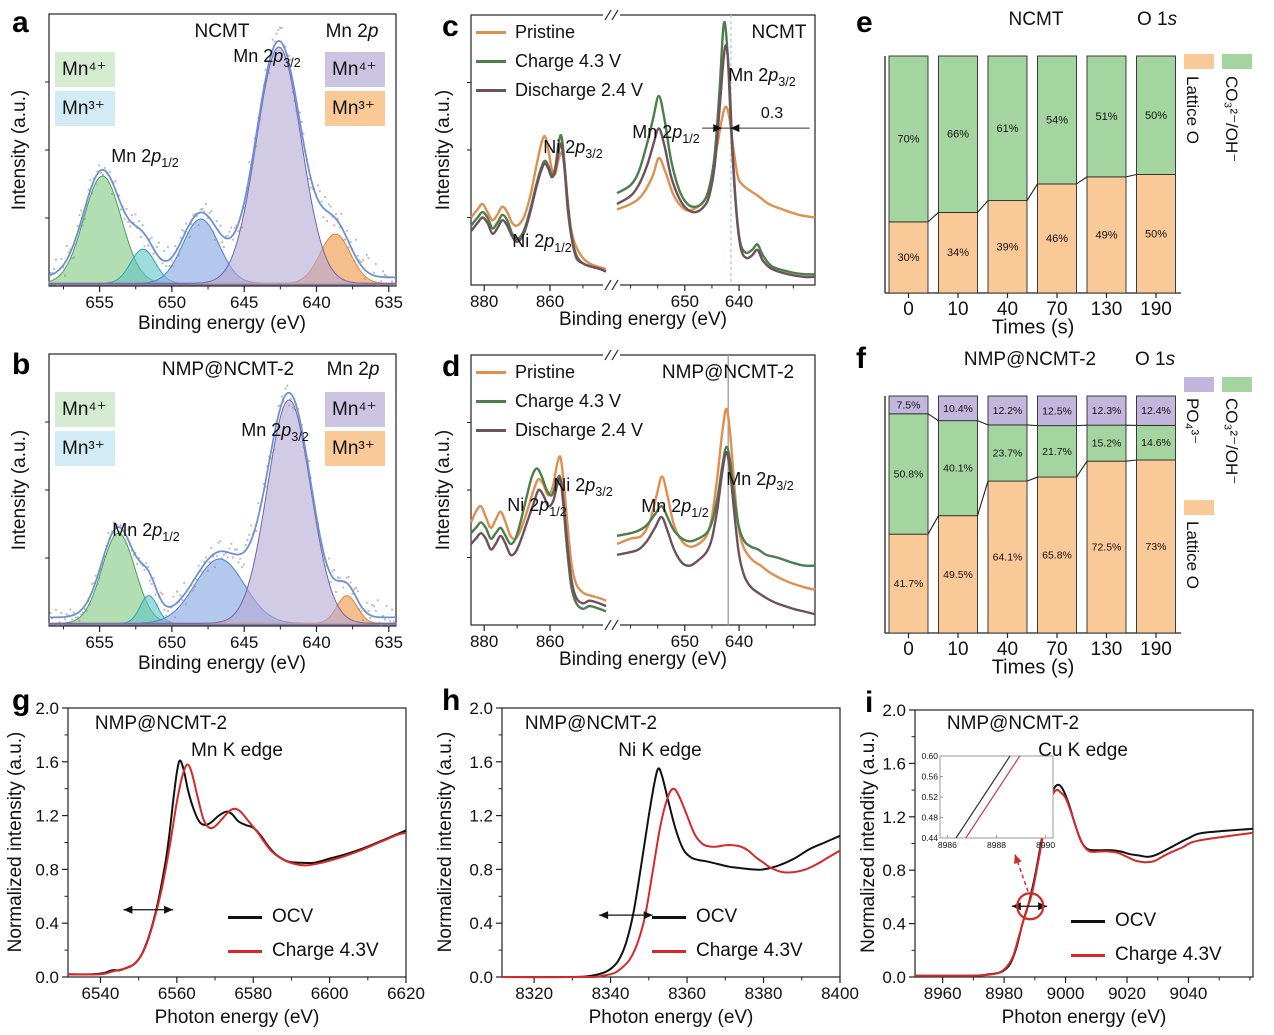 Image resolution: width=1274 pixels, height=1035 pixels. Describe the element at coordinates (47, 977) in the screenshot. I see `y-tick-label: 0.0` at that location.